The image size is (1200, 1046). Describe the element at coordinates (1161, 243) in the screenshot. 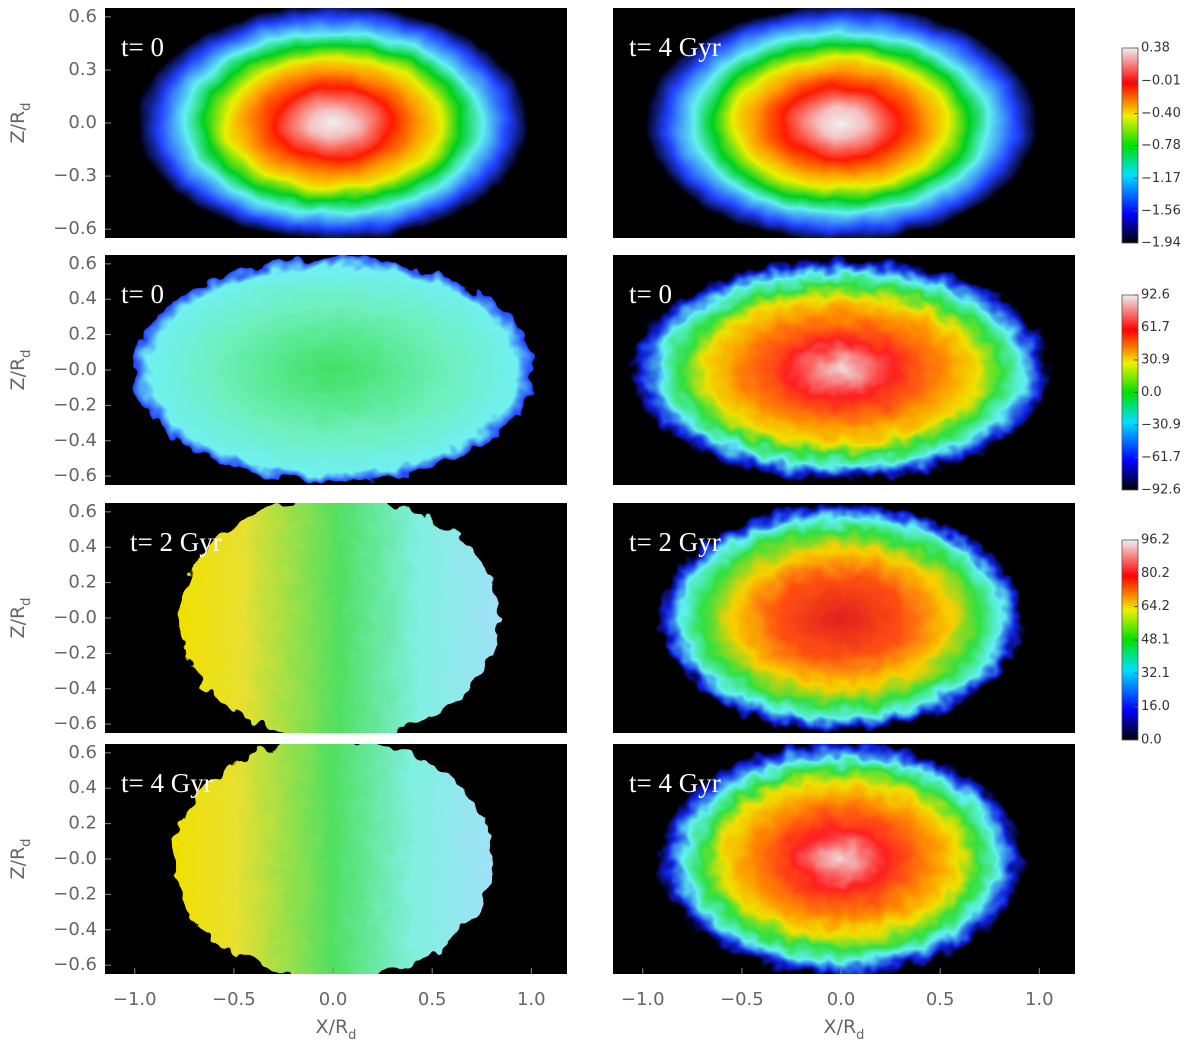

I see `colorbar-tick-label: −1.94` at that location.